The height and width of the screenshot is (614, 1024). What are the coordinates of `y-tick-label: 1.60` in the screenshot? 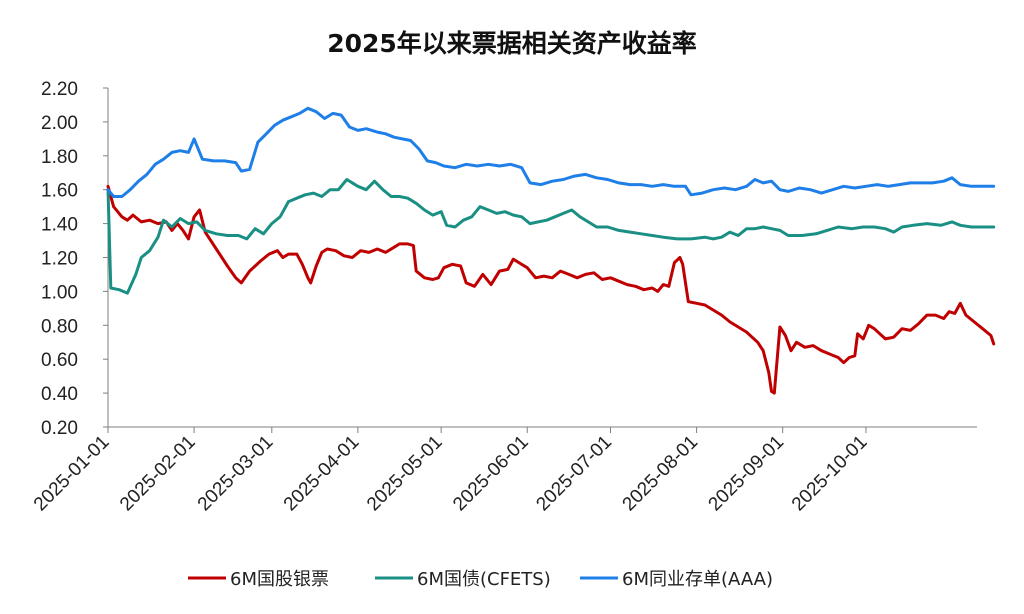 It's located at (59, 191).